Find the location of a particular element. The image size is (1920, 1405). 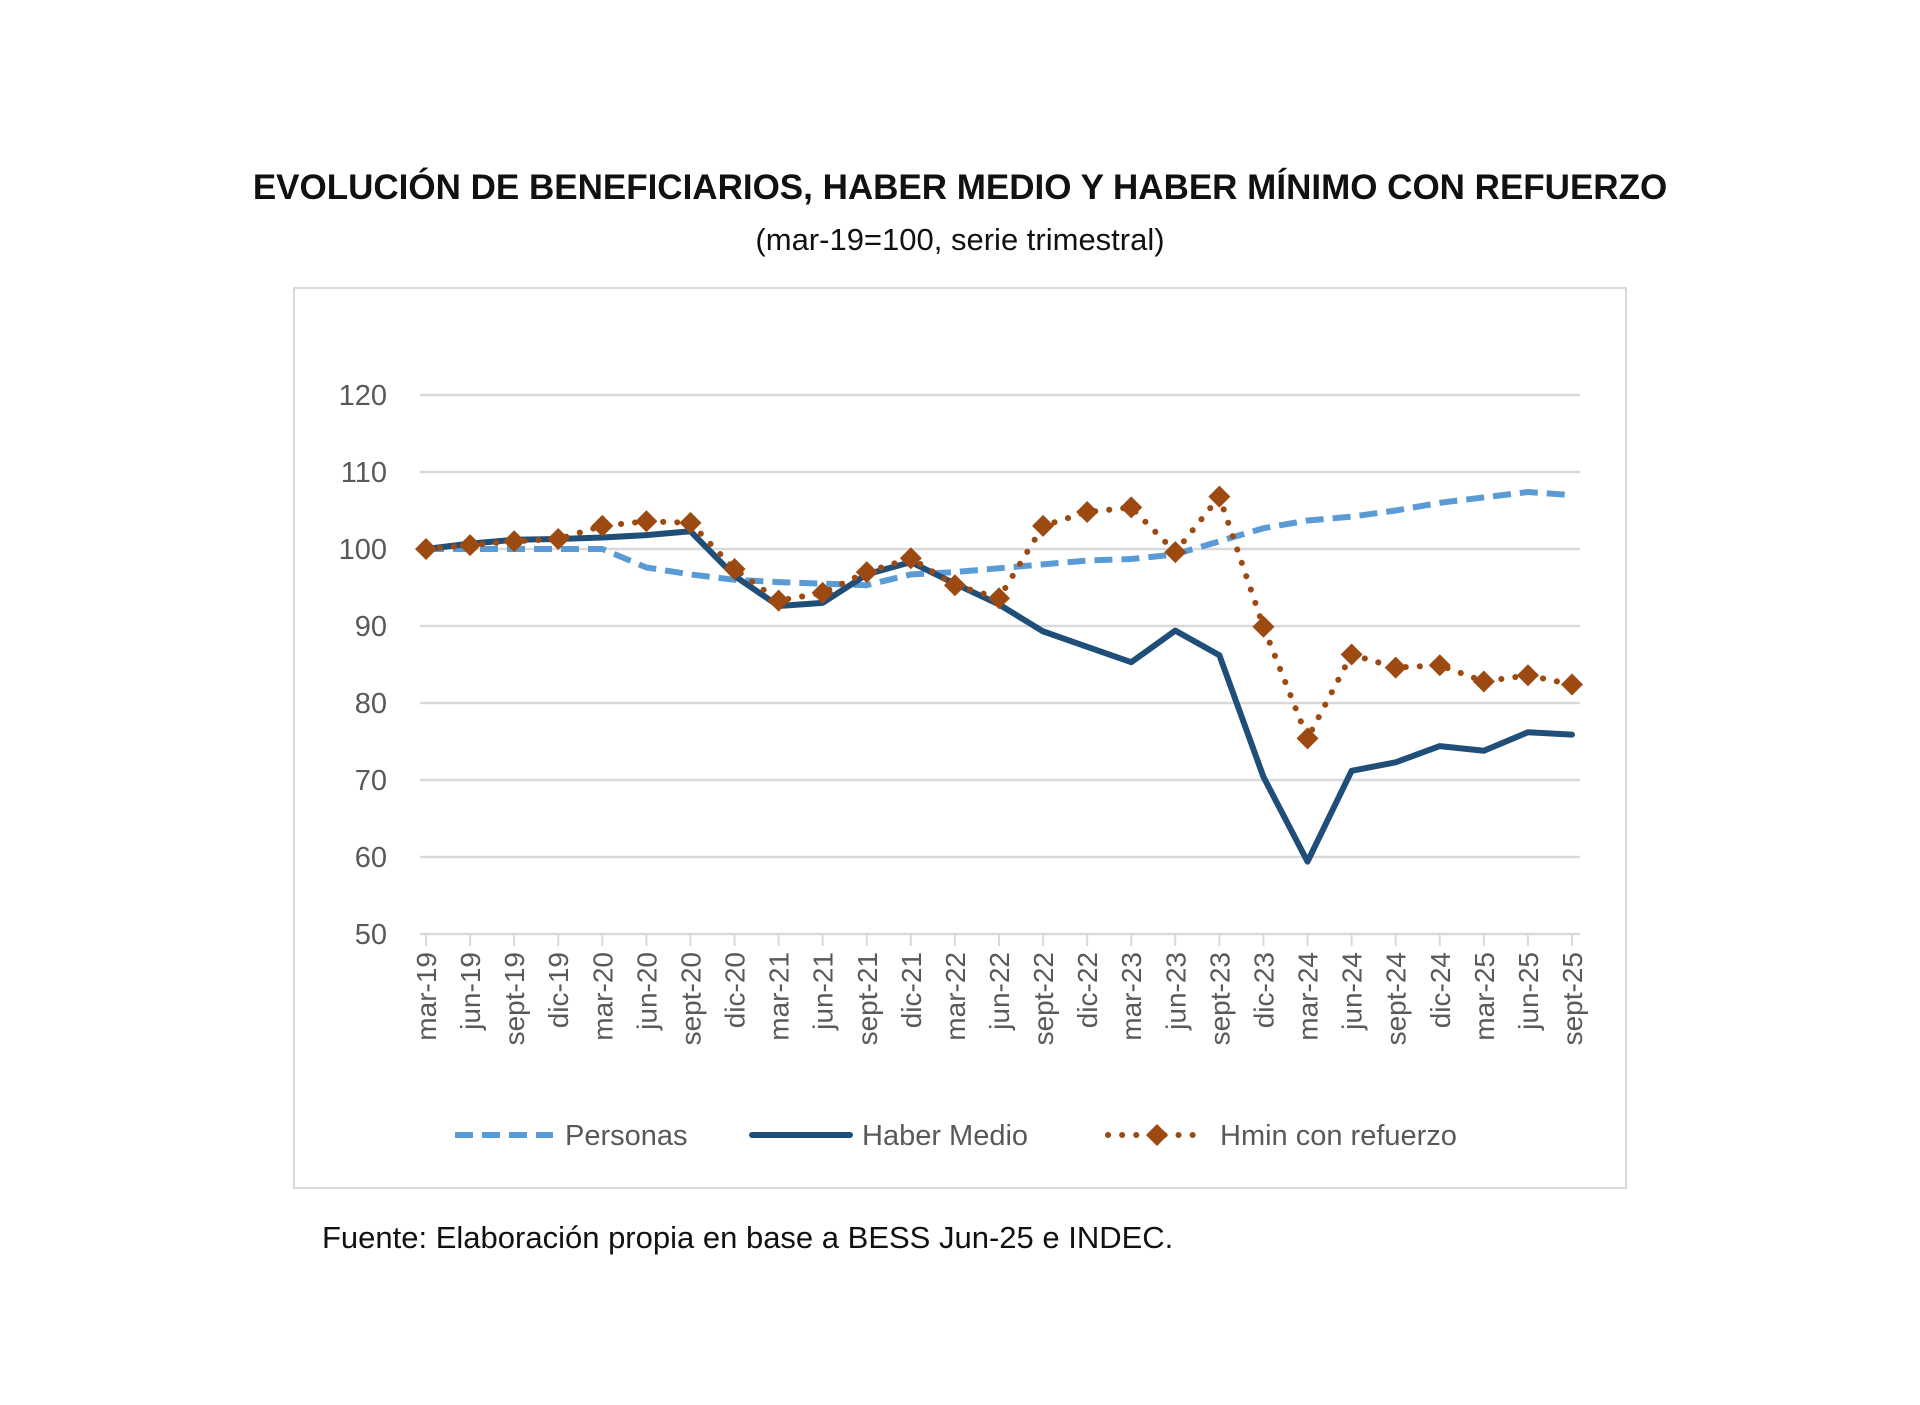

x-tick-label: dic-21 is located at coordinates (911, 990).